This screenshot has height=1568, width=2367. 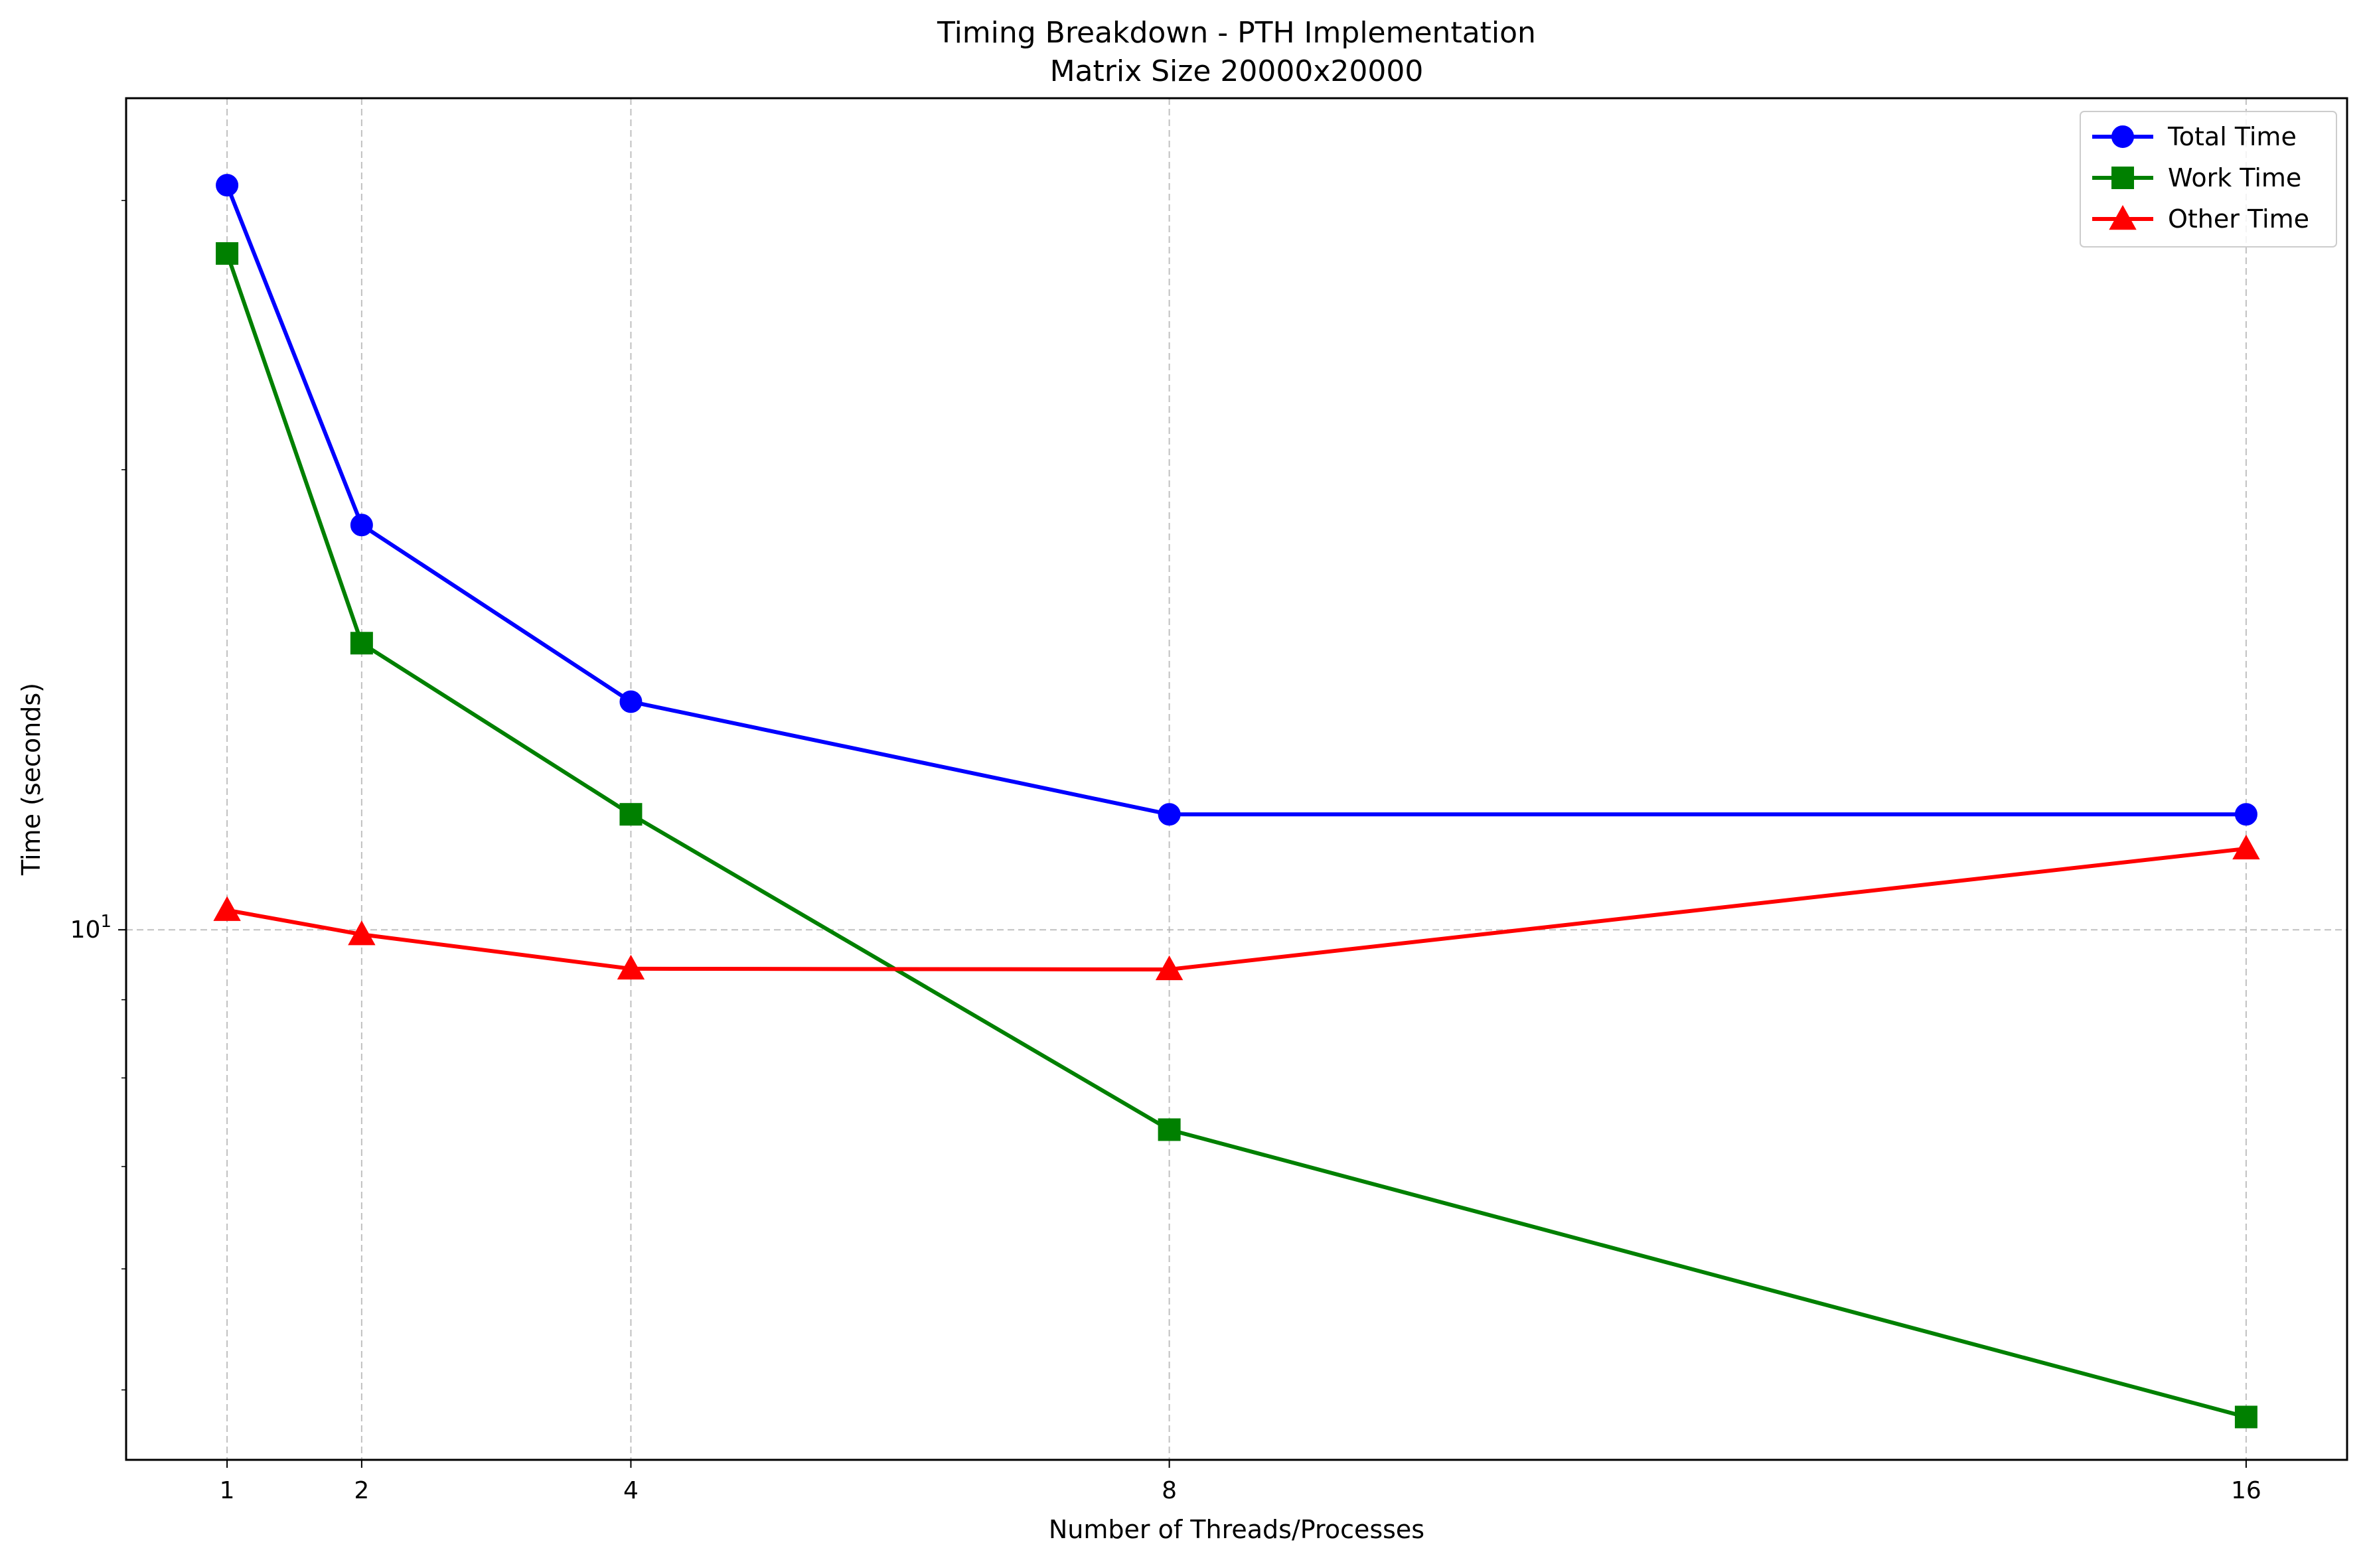 What do you see at coordinates (2246, 1490) in the screenshot?
I see `x-tick-label: 16` at bounding box center [2246, 1490].